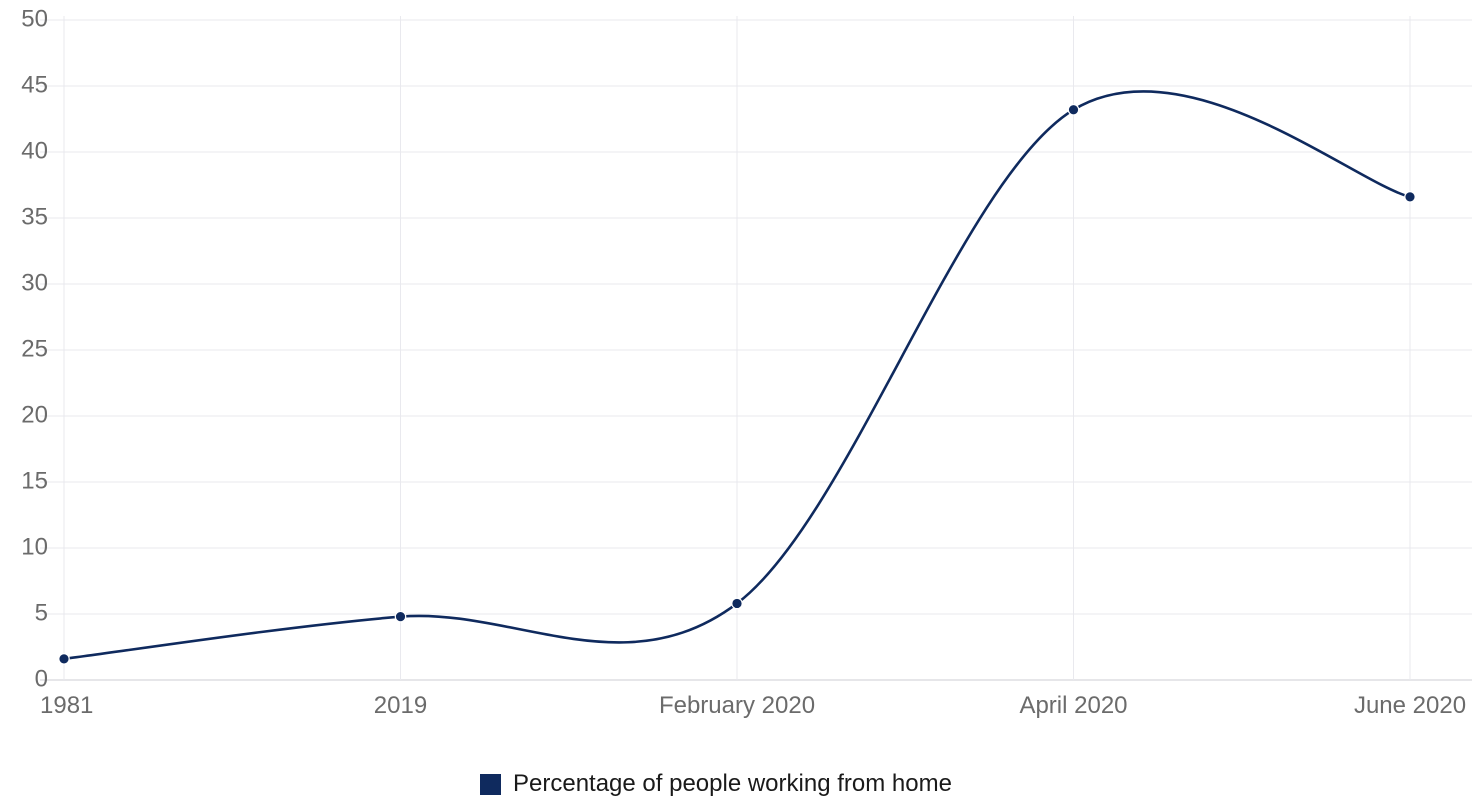  What do you see at coordinates (737, 705) in the screenshot?
I see `x-tick-label: February 2020` at bounding box center [737, 705].